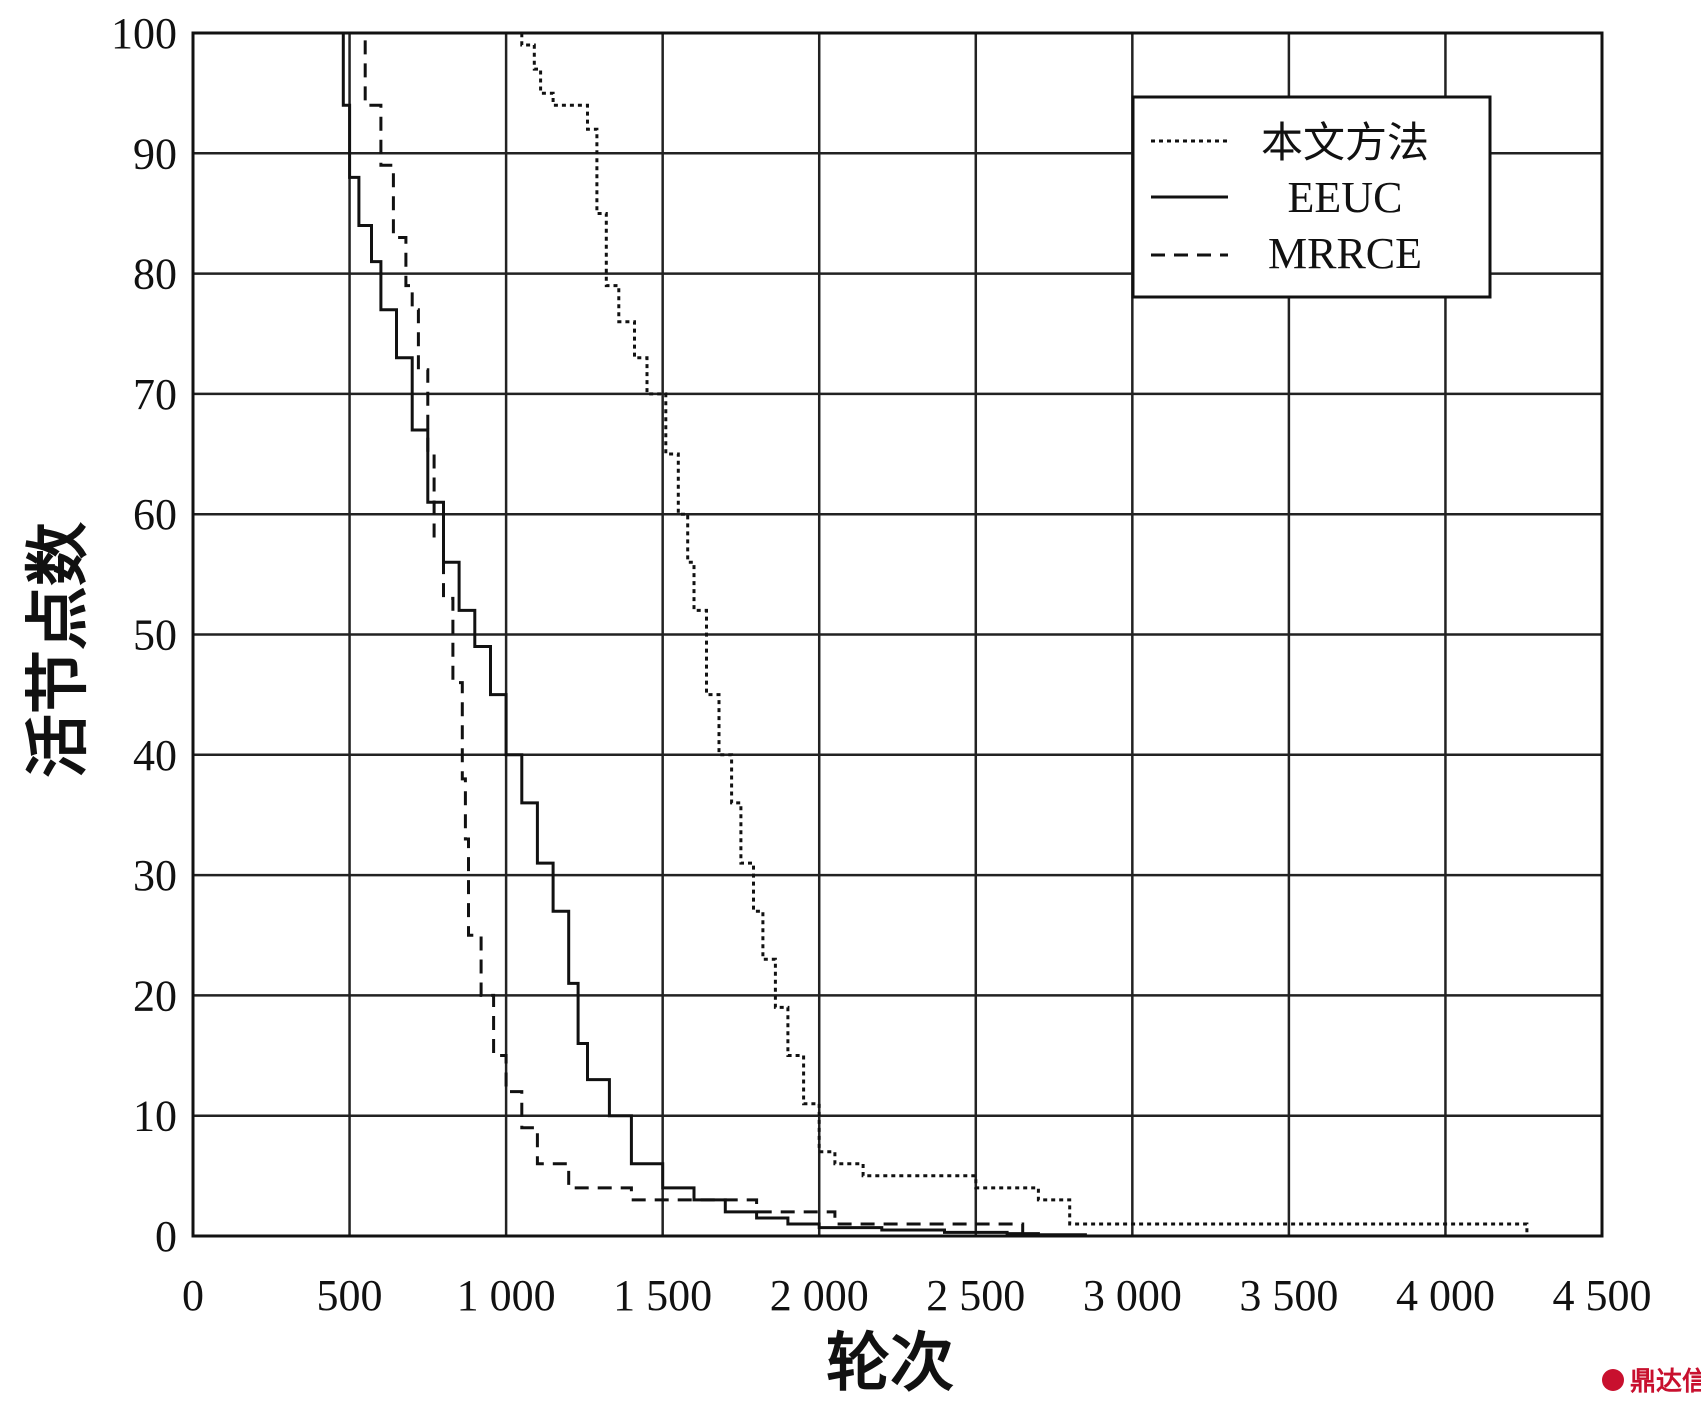 This screenshot has width=1701, height=1402. Describe the element at coordinates (975, 1295) in the screenshot. I see `x-tick-label: 2 500` at that location.